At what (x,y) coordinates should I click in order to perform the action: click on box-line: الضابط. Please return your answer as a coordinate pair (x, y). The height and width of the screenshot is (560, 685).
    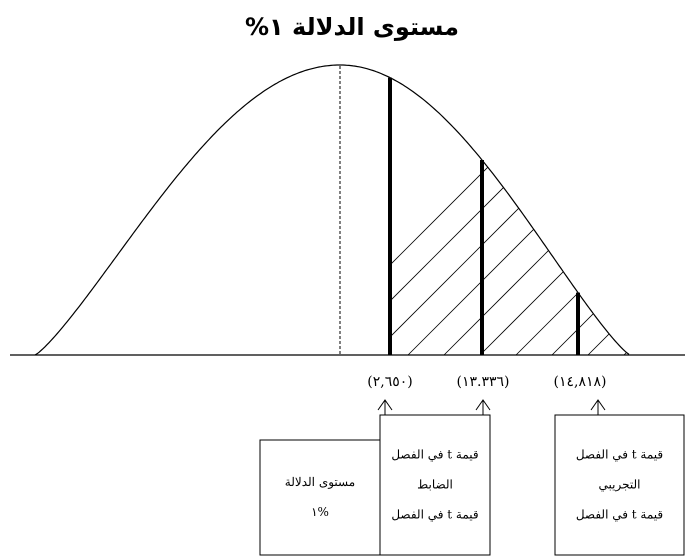
    Looking at the image, I should click on (435, 485).